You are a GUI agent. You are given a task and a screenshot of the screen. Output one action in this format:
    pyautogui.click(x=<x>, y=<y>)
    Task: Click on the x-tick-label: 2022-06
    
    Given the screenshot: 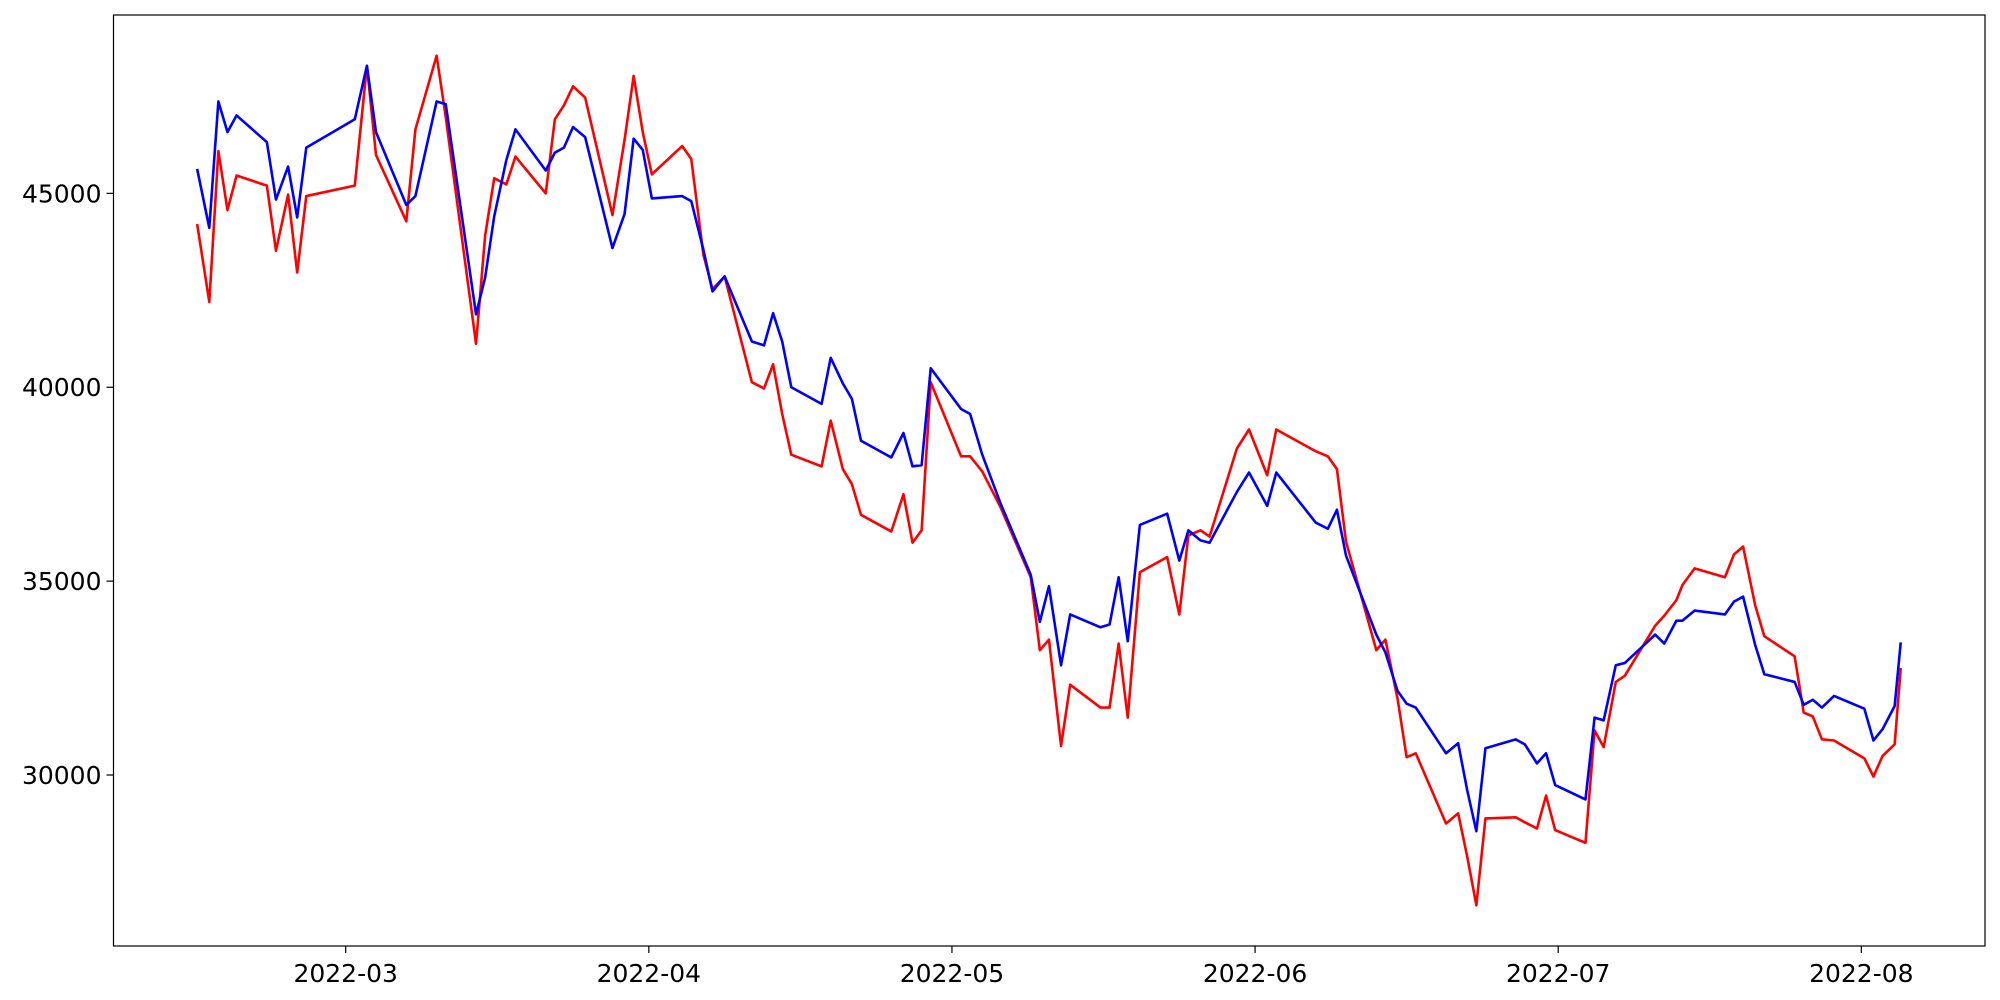 What is the action you would take?
    pyautogui.click(x=1255, y=973)
    